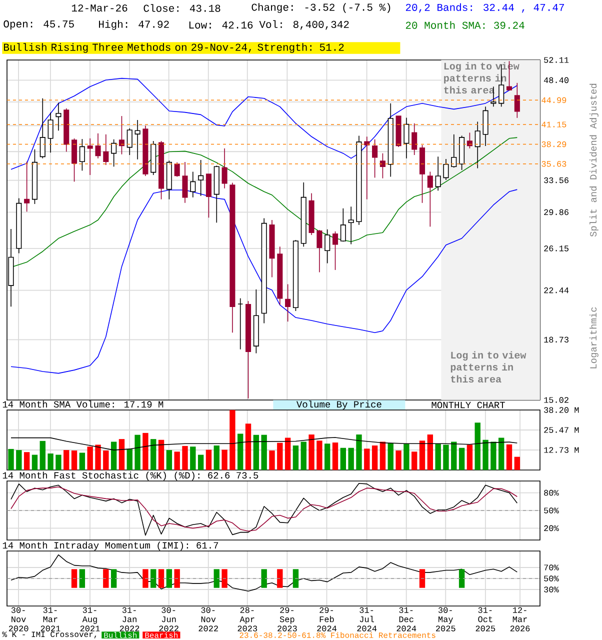 Image resolution: width=602 pixels, height=640 pixels. I want to click on x-tick-label: 31-Aug 2021, so click(90, 619).